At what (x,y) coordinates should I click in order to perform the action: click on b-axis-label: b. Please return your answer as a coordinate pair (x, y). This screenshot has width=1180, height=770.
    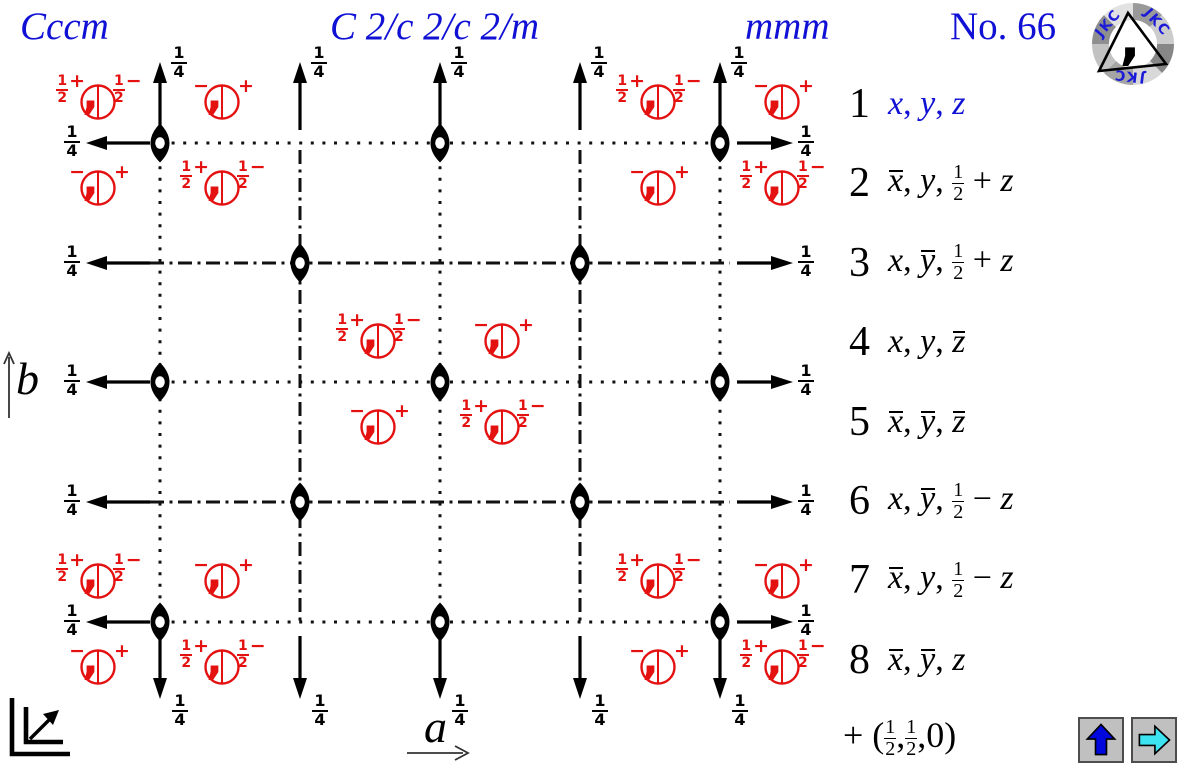
    Looking at the image, I should click on (27, 378).